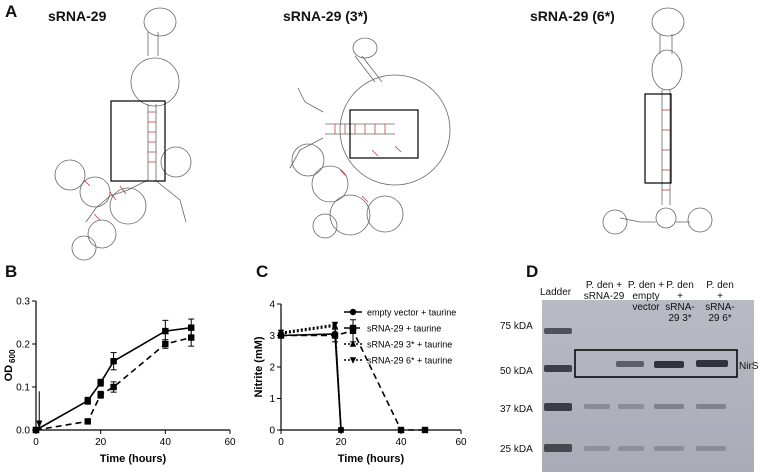 This screenshot has height=472, width=760. Describe the element at coordinates (11, 271) in the screenshot. I see `panel-letter-b: B` at that location.